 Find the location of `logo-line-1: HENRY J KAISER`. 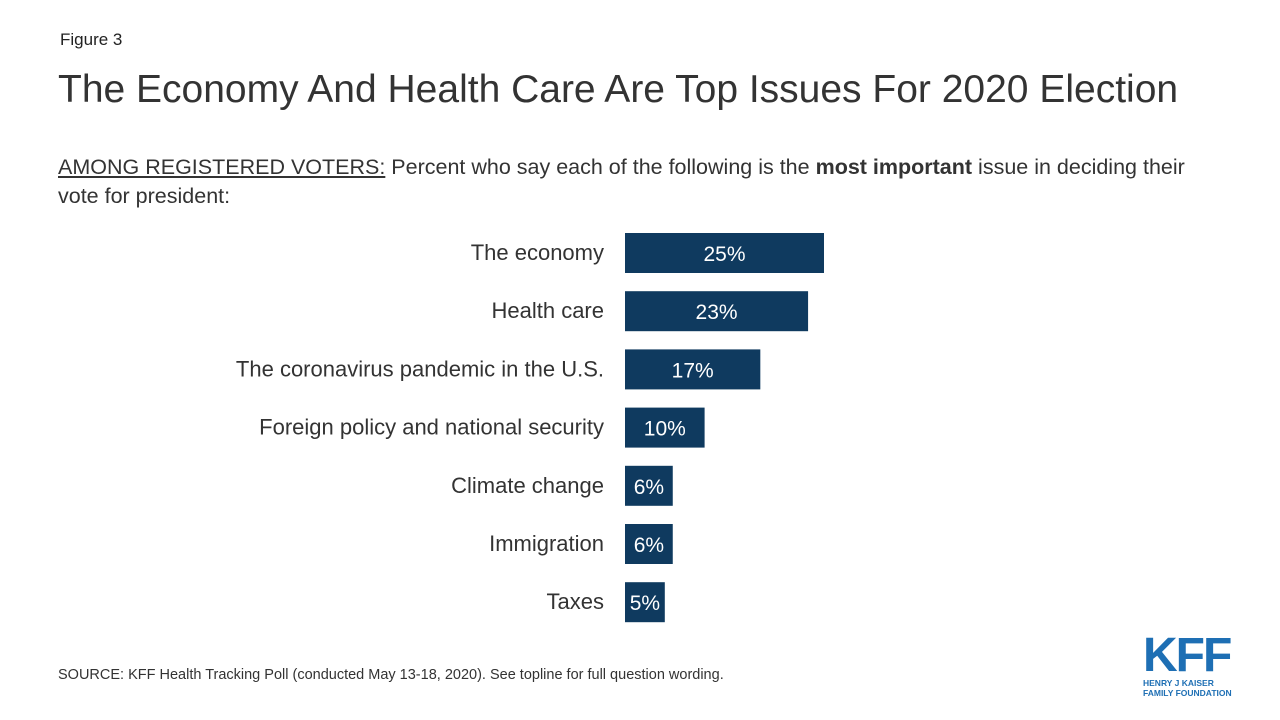

logo-line-1: HENRY J KAISER is located at coordinates (1178, 683).